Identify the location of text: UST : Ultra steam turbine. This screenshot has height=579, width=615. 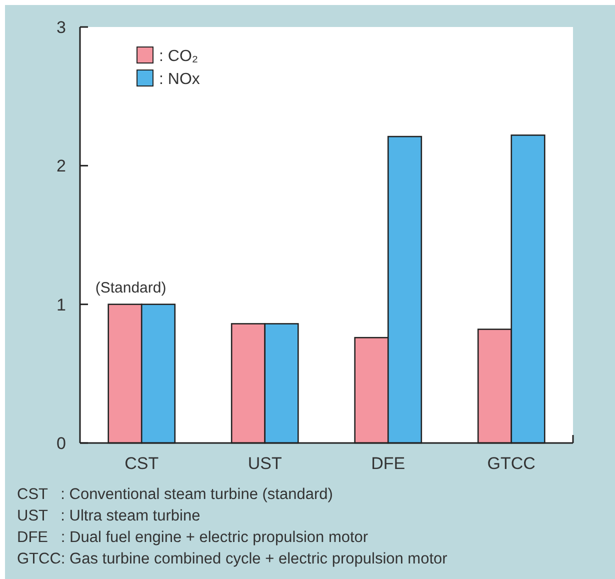
(108, 516).